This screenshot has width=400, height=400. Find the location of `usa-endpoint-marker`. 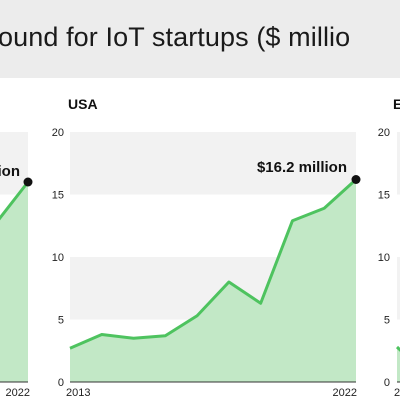

usa-endpoint-marker is located at coordinates (356, 179).